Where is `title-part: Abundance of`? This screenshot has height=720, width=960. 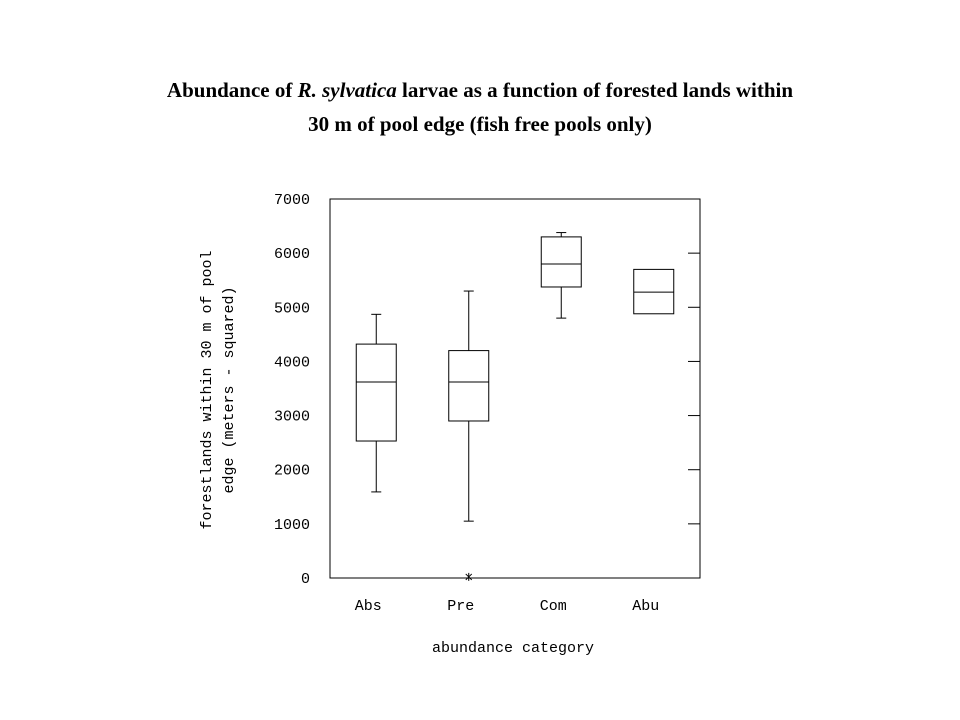
title-part: Abundance of is located at coordinates (230, 90).